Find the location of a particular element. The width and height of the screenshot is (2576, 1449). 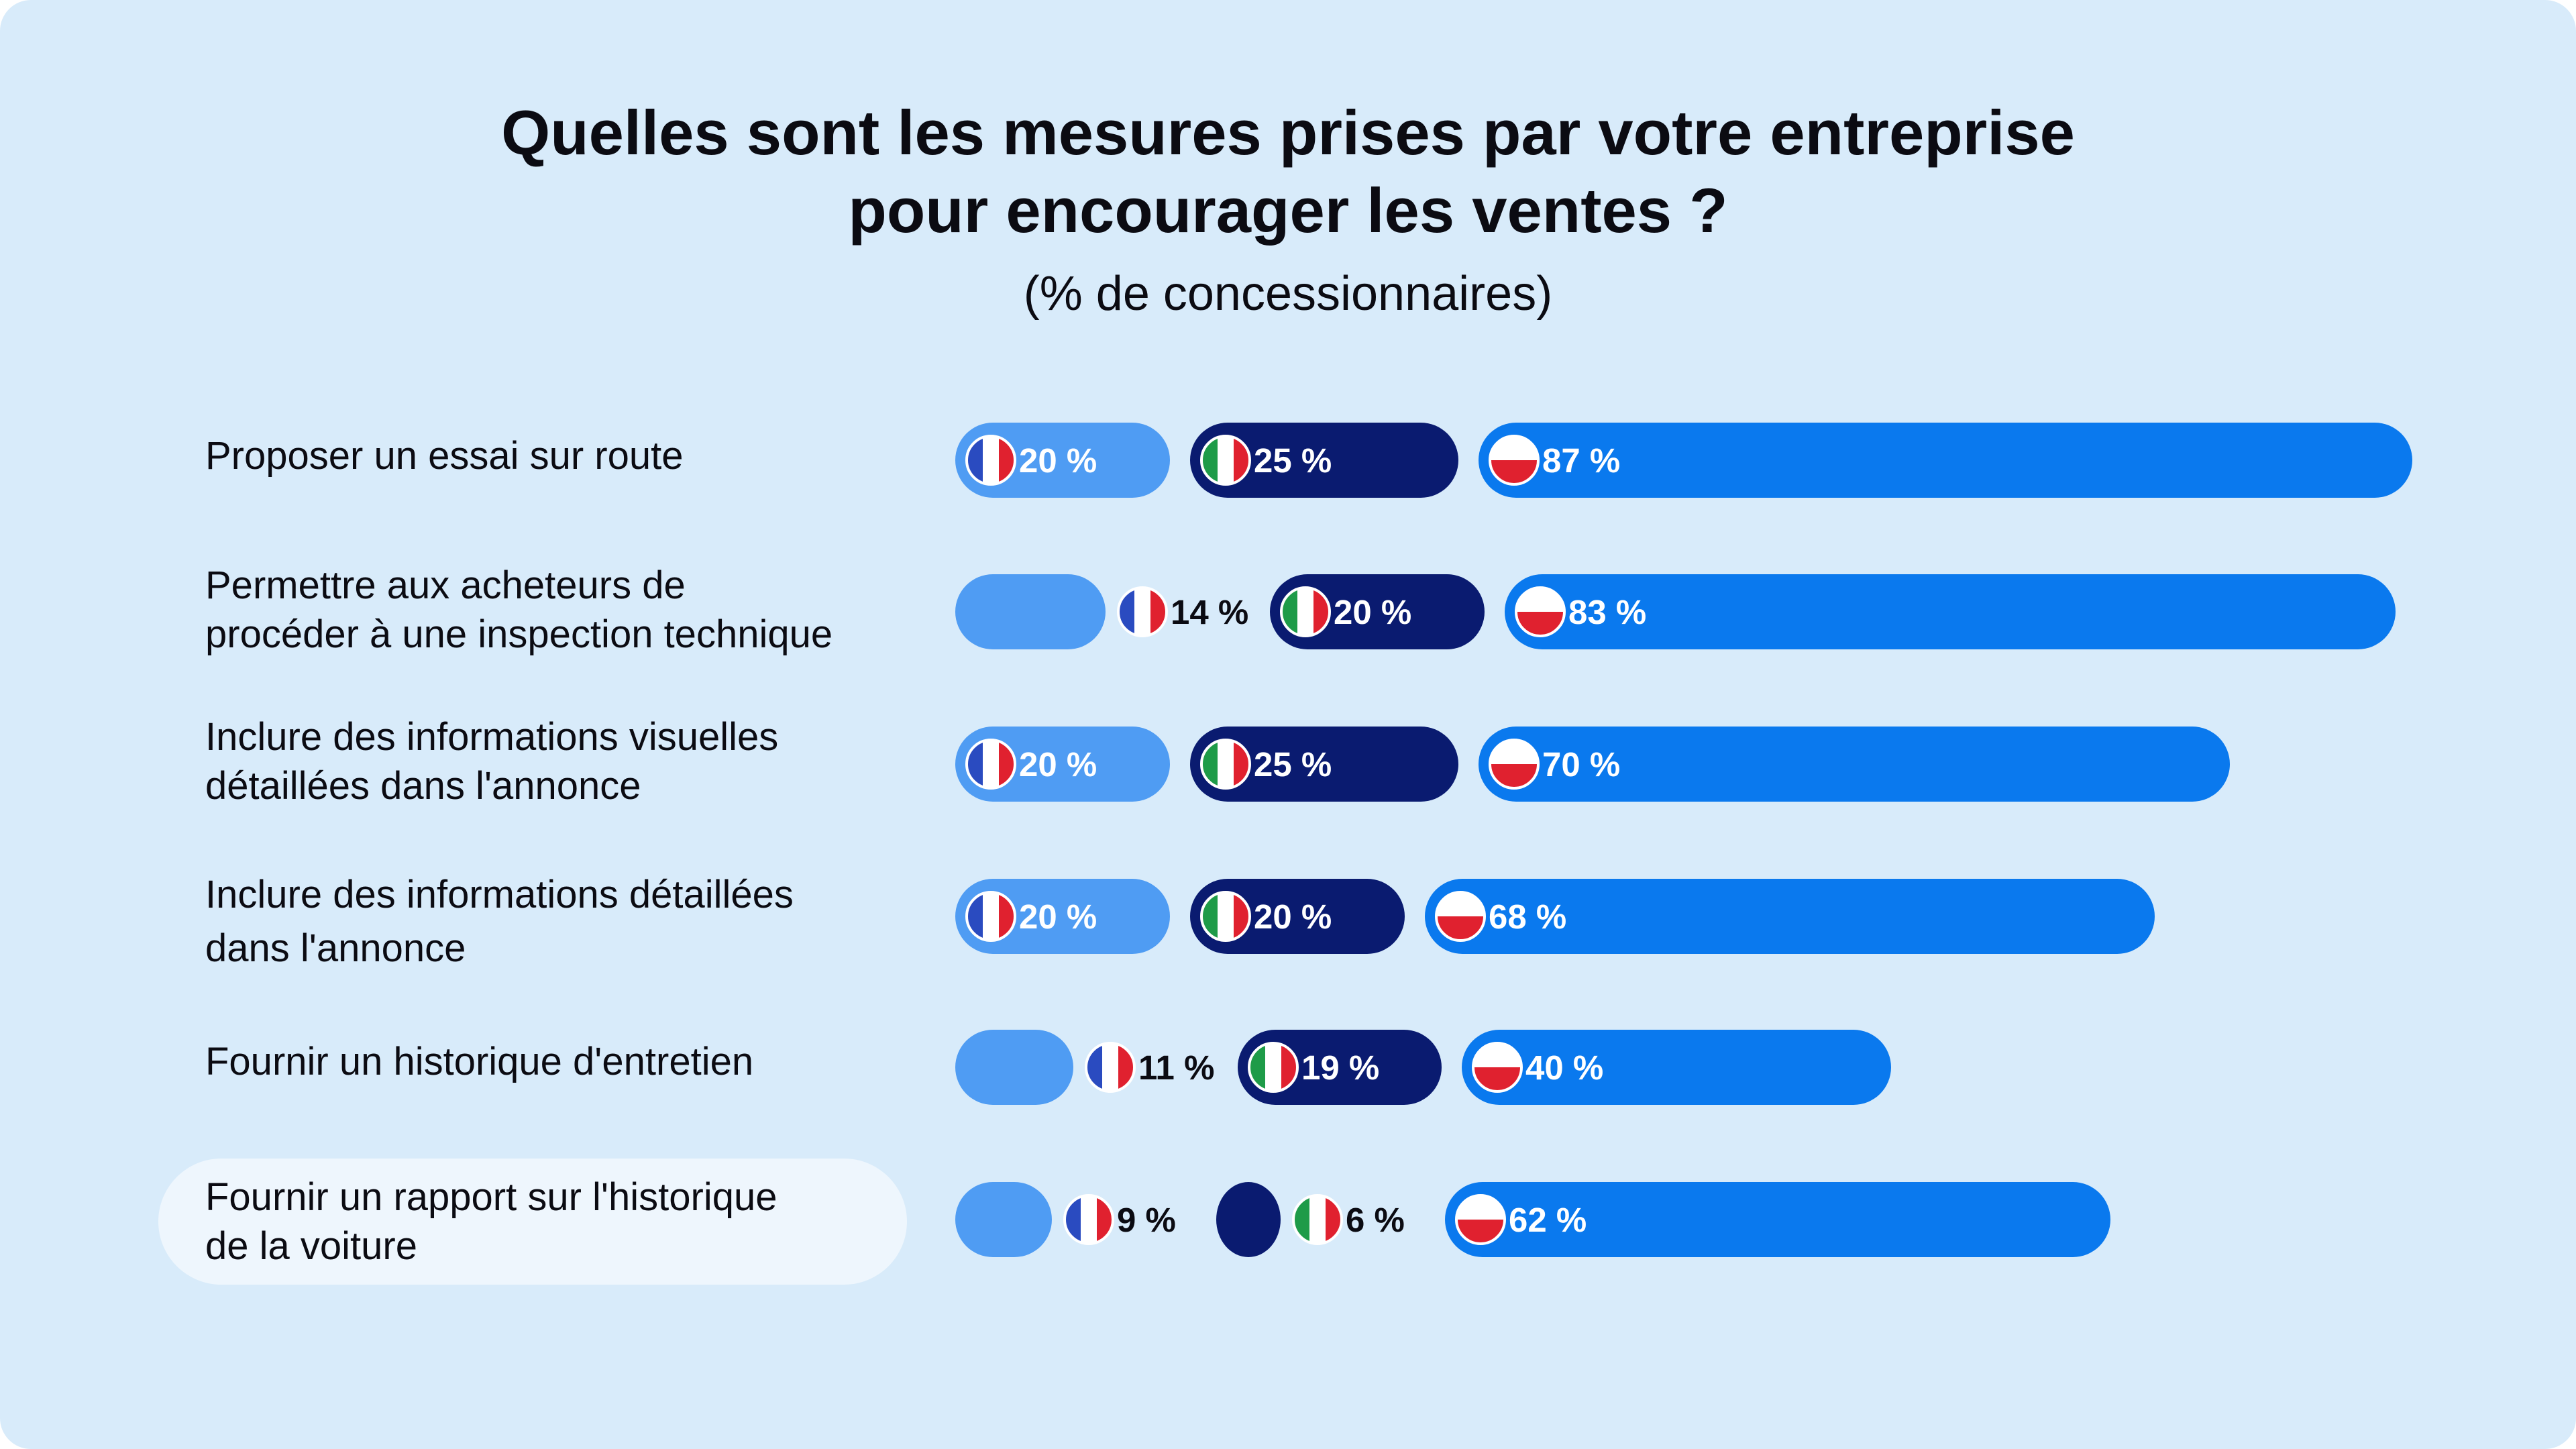

data-label-poland: 68 % is located at coordinates (1527, 917).